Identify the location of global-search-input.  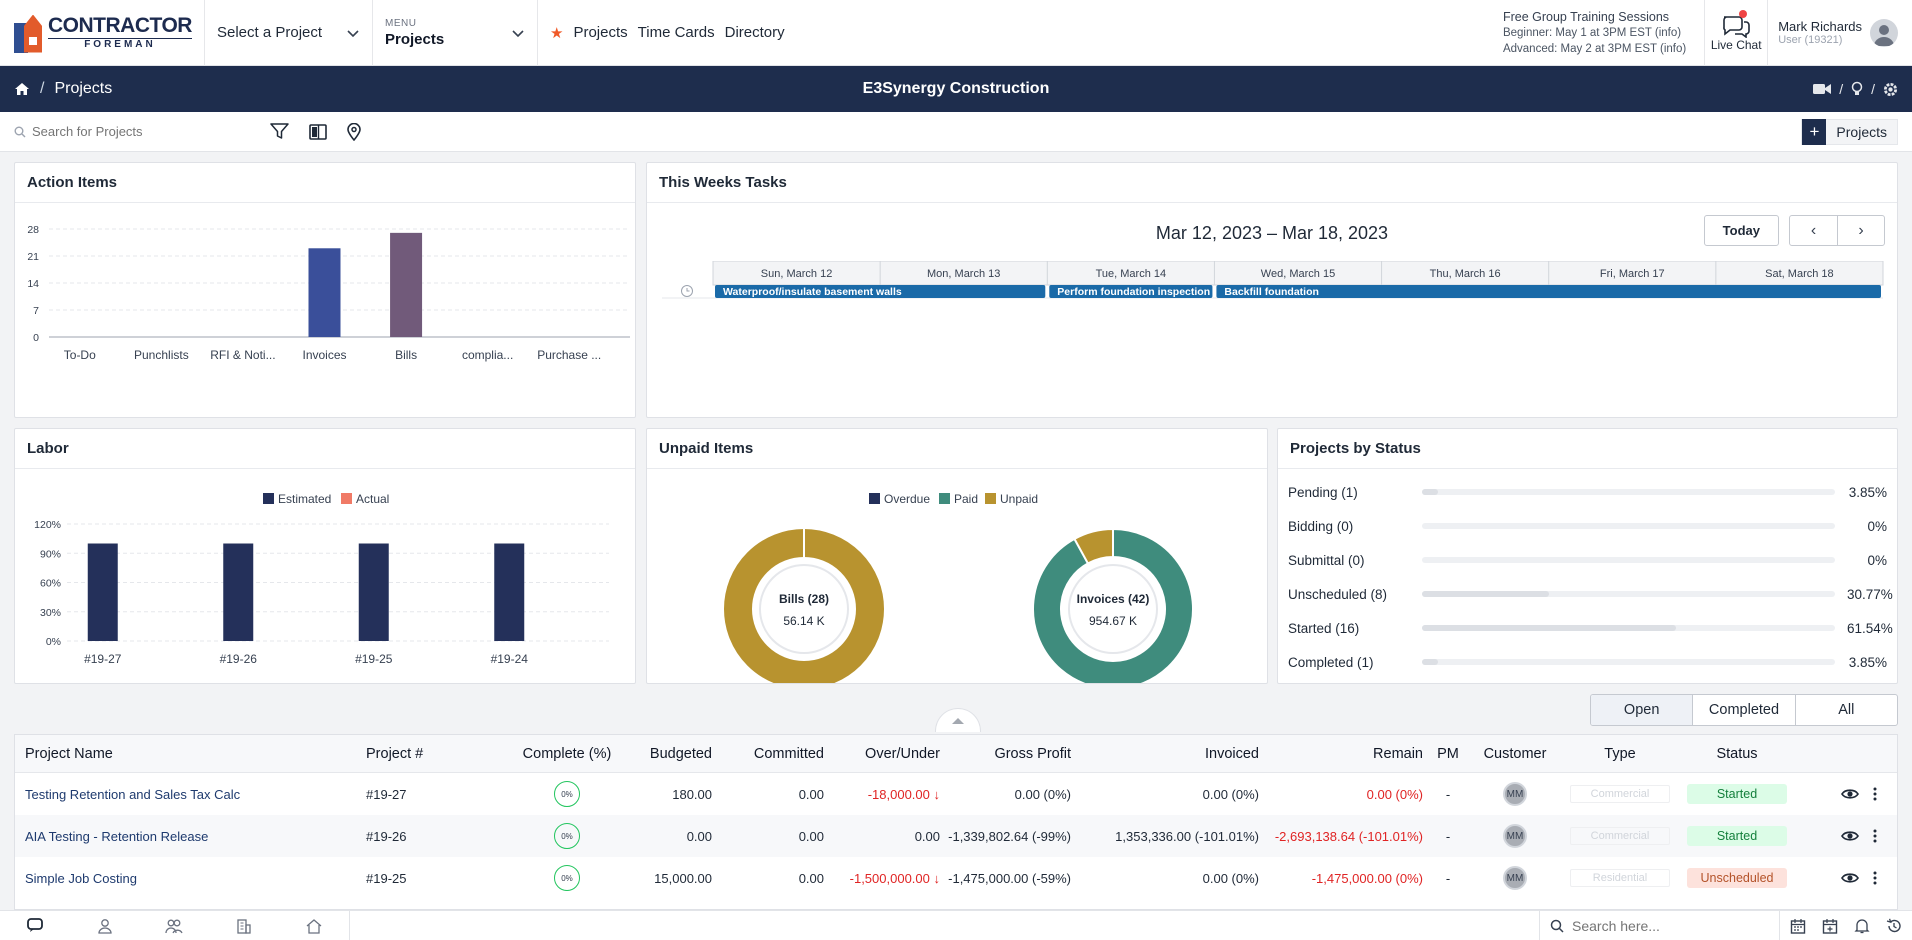
(1667, 925).